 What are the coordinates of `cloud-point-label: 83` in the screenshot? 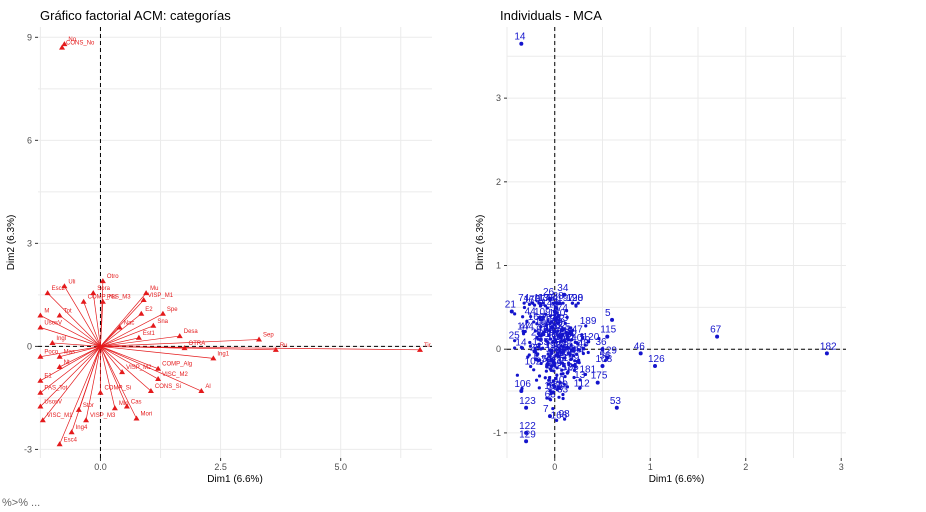 It's located at (558, 326).